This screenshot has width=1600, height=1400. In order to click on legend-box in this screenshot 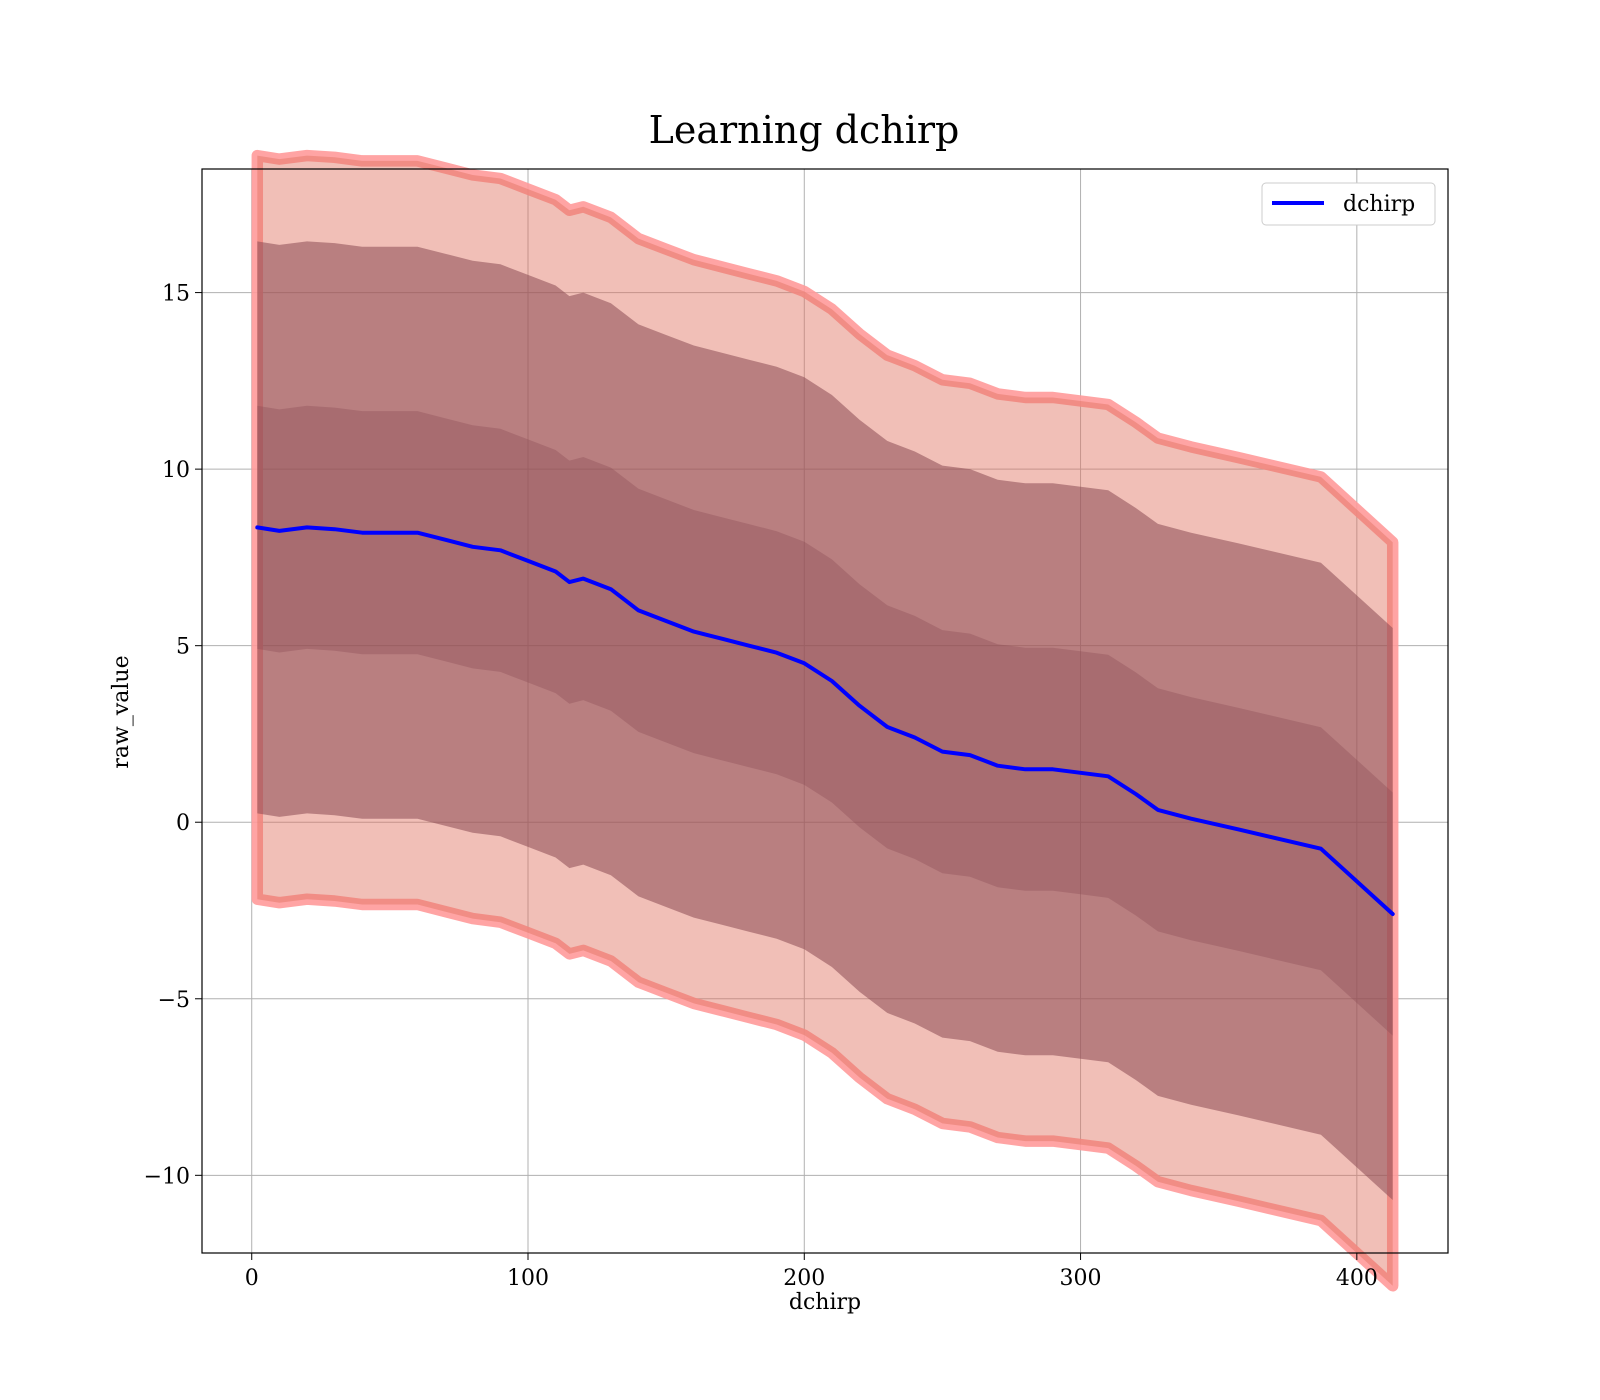, I will do `click(1348, 204)`.